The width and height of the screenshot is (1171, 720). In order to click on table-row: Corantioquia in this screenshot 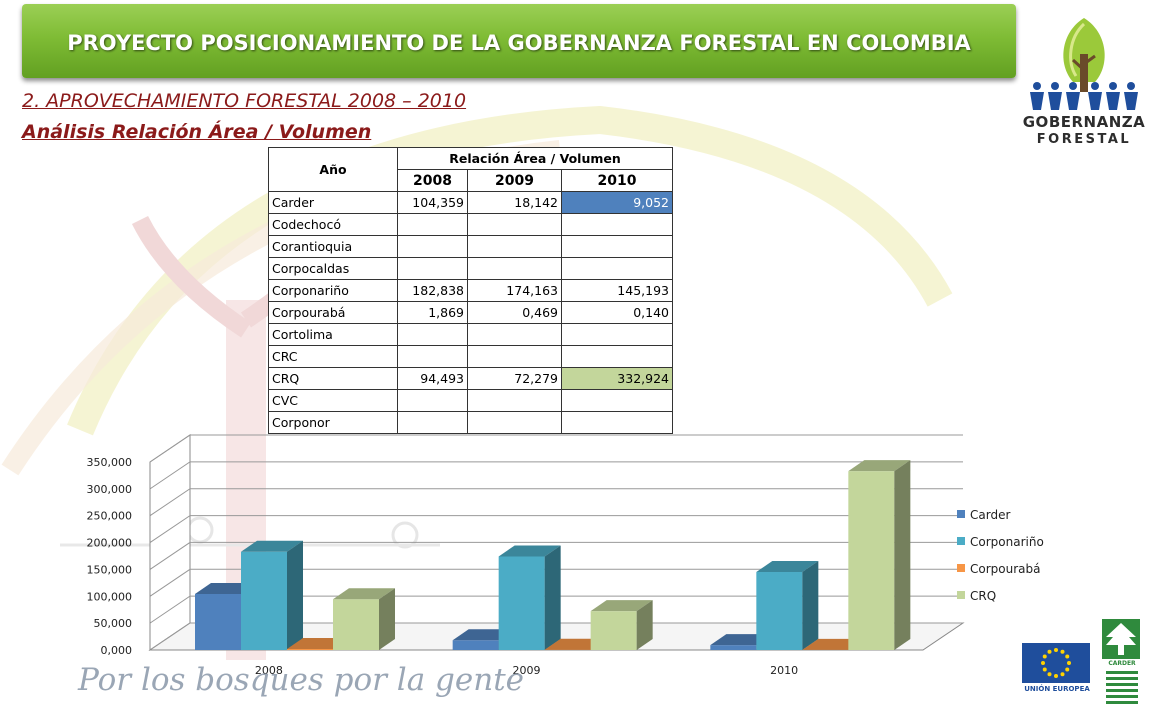, I will do `click(470, 246)`.